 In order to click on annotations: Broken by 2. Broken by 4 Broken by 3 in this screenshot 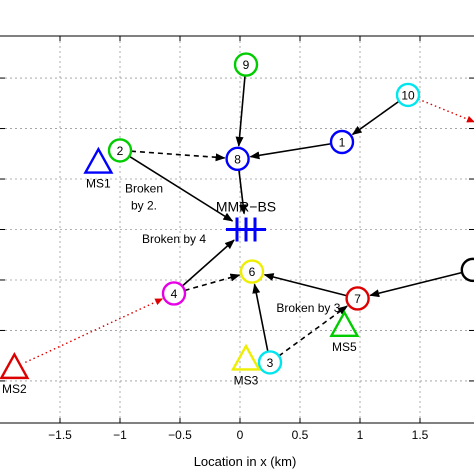, I will do `click(233, 247)`.